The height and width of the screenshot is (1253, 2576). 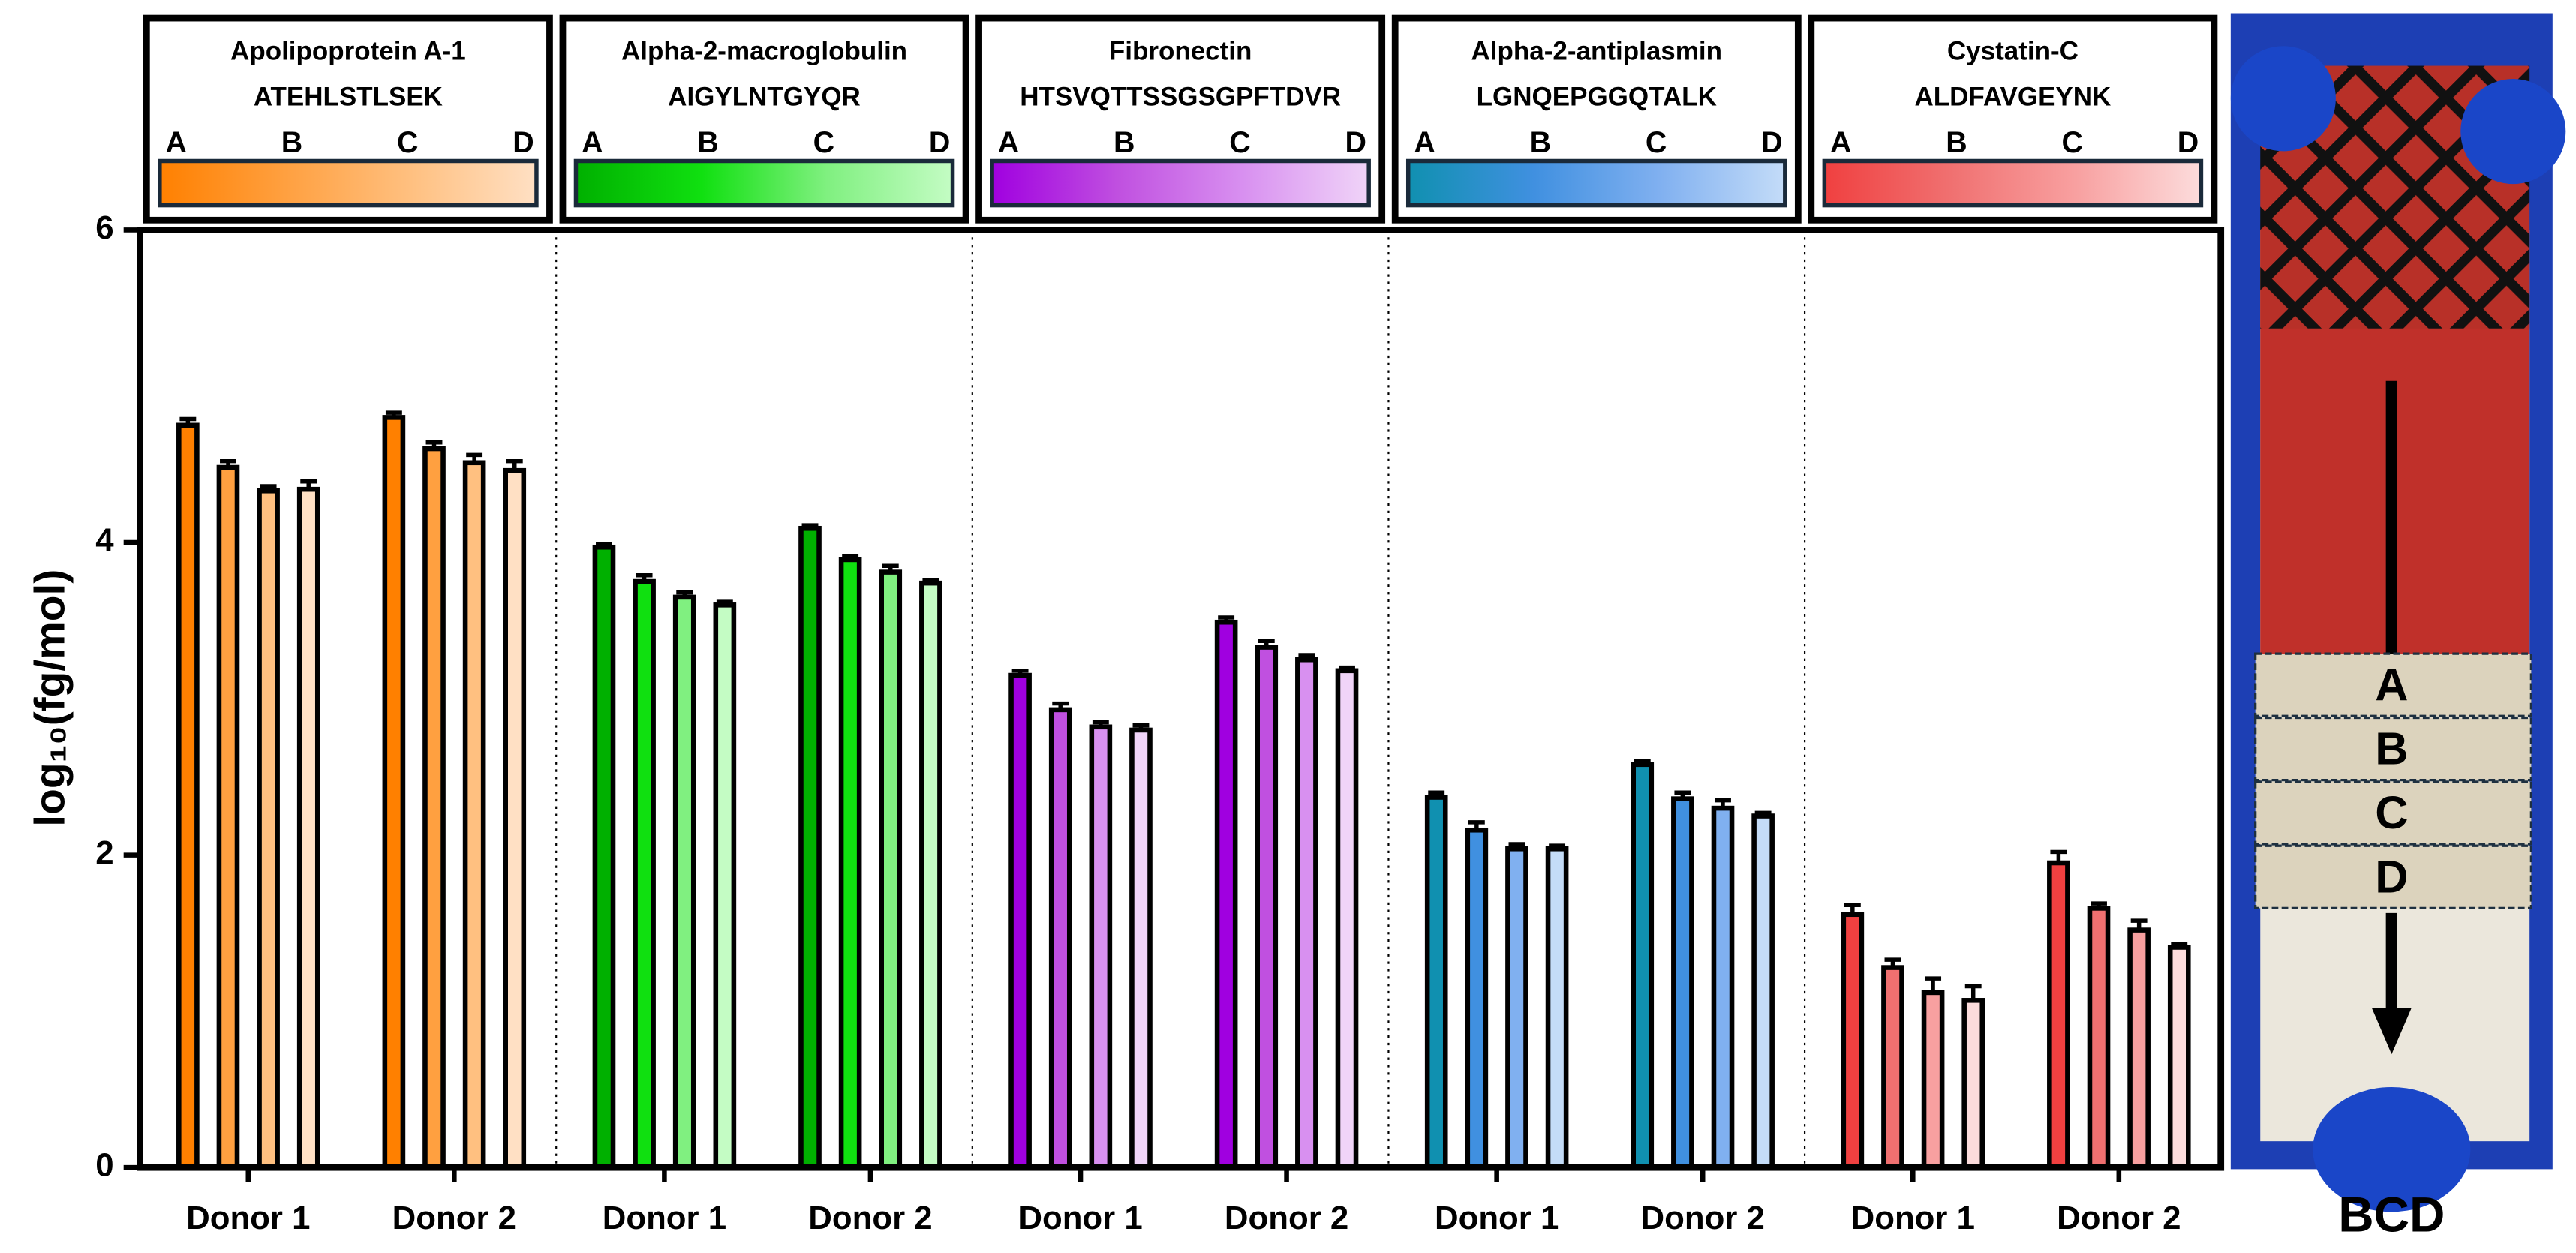 I want to click on panel-title: Alpha-2-antiplasmin, so click(x=1596, y=50).